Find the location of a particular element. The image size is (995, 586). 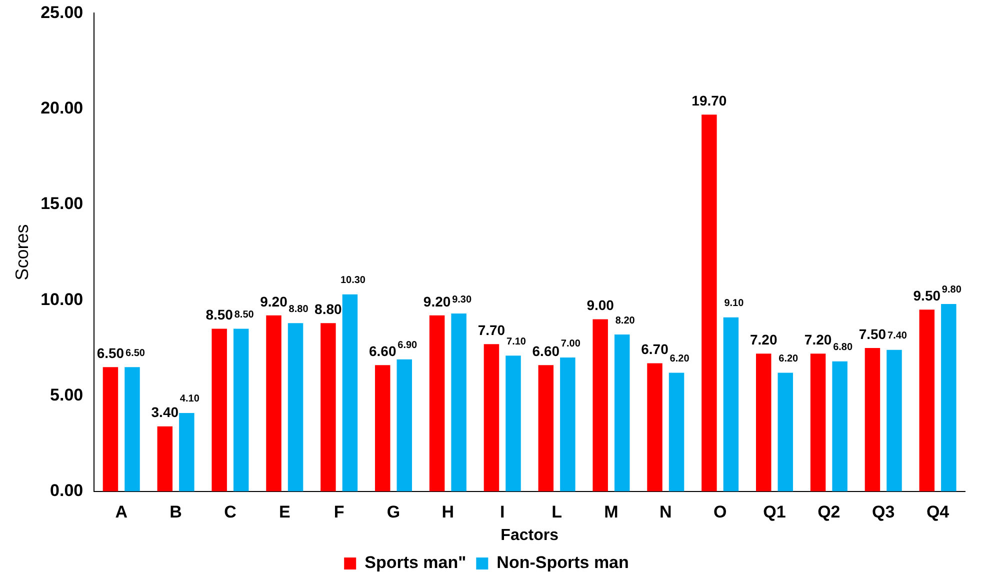

data-label: 6.70 is located at coordinates (655, 349).